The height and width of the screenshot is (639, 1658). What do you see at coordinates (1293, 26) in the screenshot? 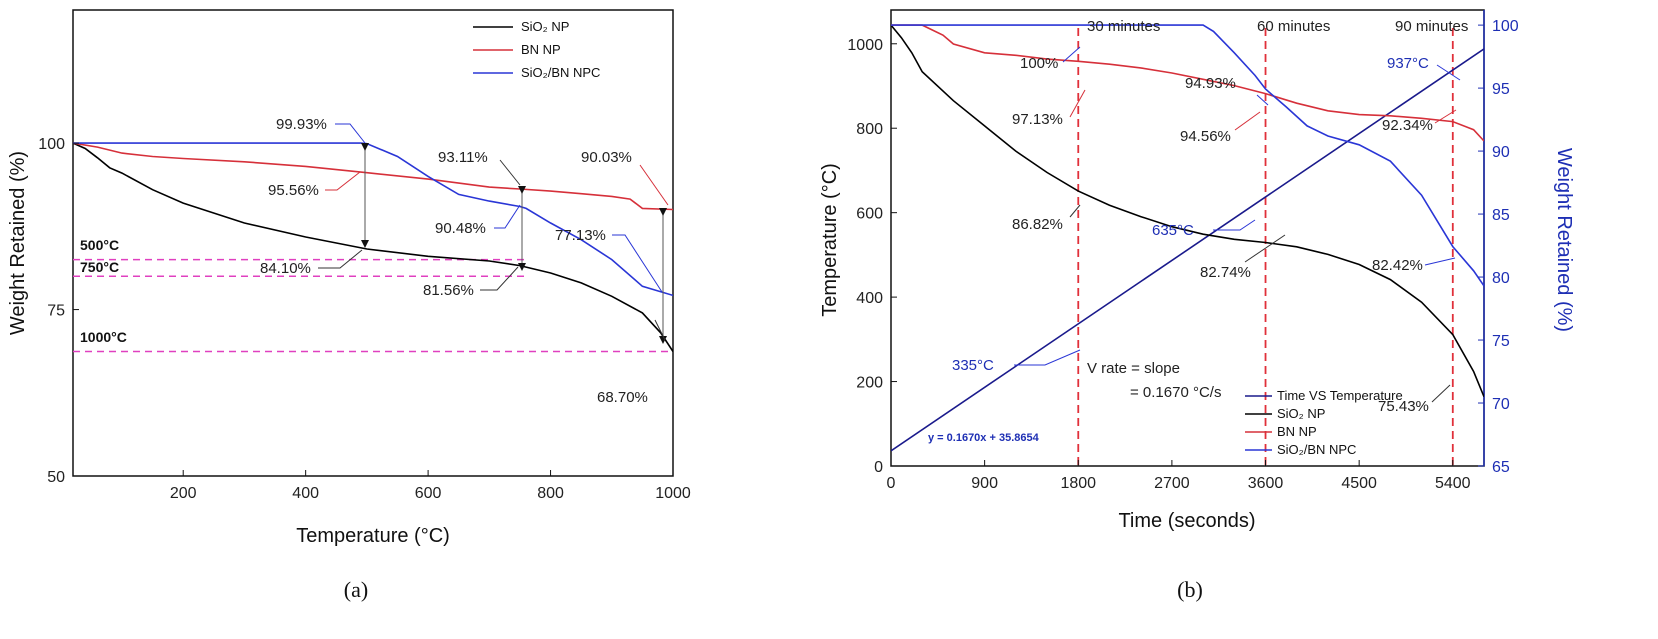
I see `marker-label-60: 60 minutes` at bounding box center [1293, 26].